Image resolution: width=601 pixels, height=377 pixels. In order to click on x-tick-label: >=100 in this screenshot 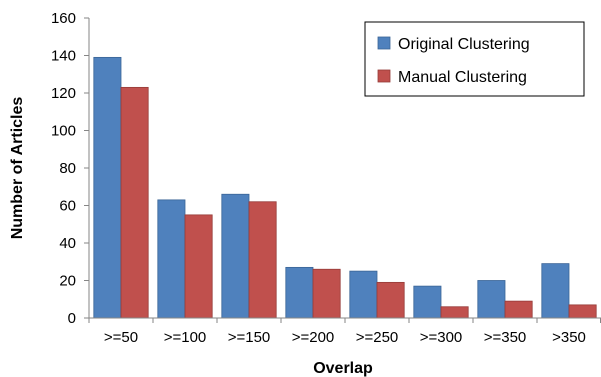, I will do `click(185, 337)`.